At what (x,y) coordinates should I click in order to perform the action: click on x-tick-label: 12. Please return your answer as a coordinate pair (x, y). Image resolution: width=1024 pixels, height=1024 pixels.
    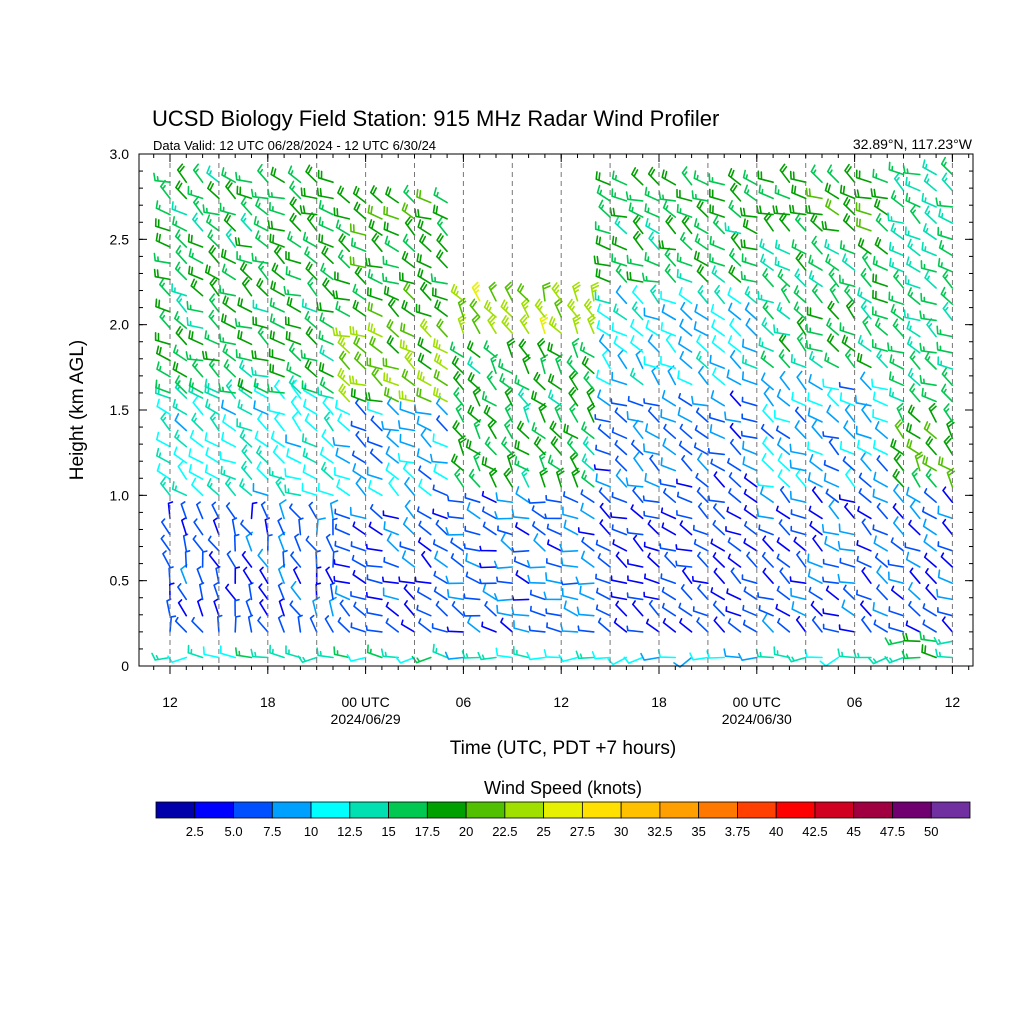
    Looking at the image, I should click on (561, 702).